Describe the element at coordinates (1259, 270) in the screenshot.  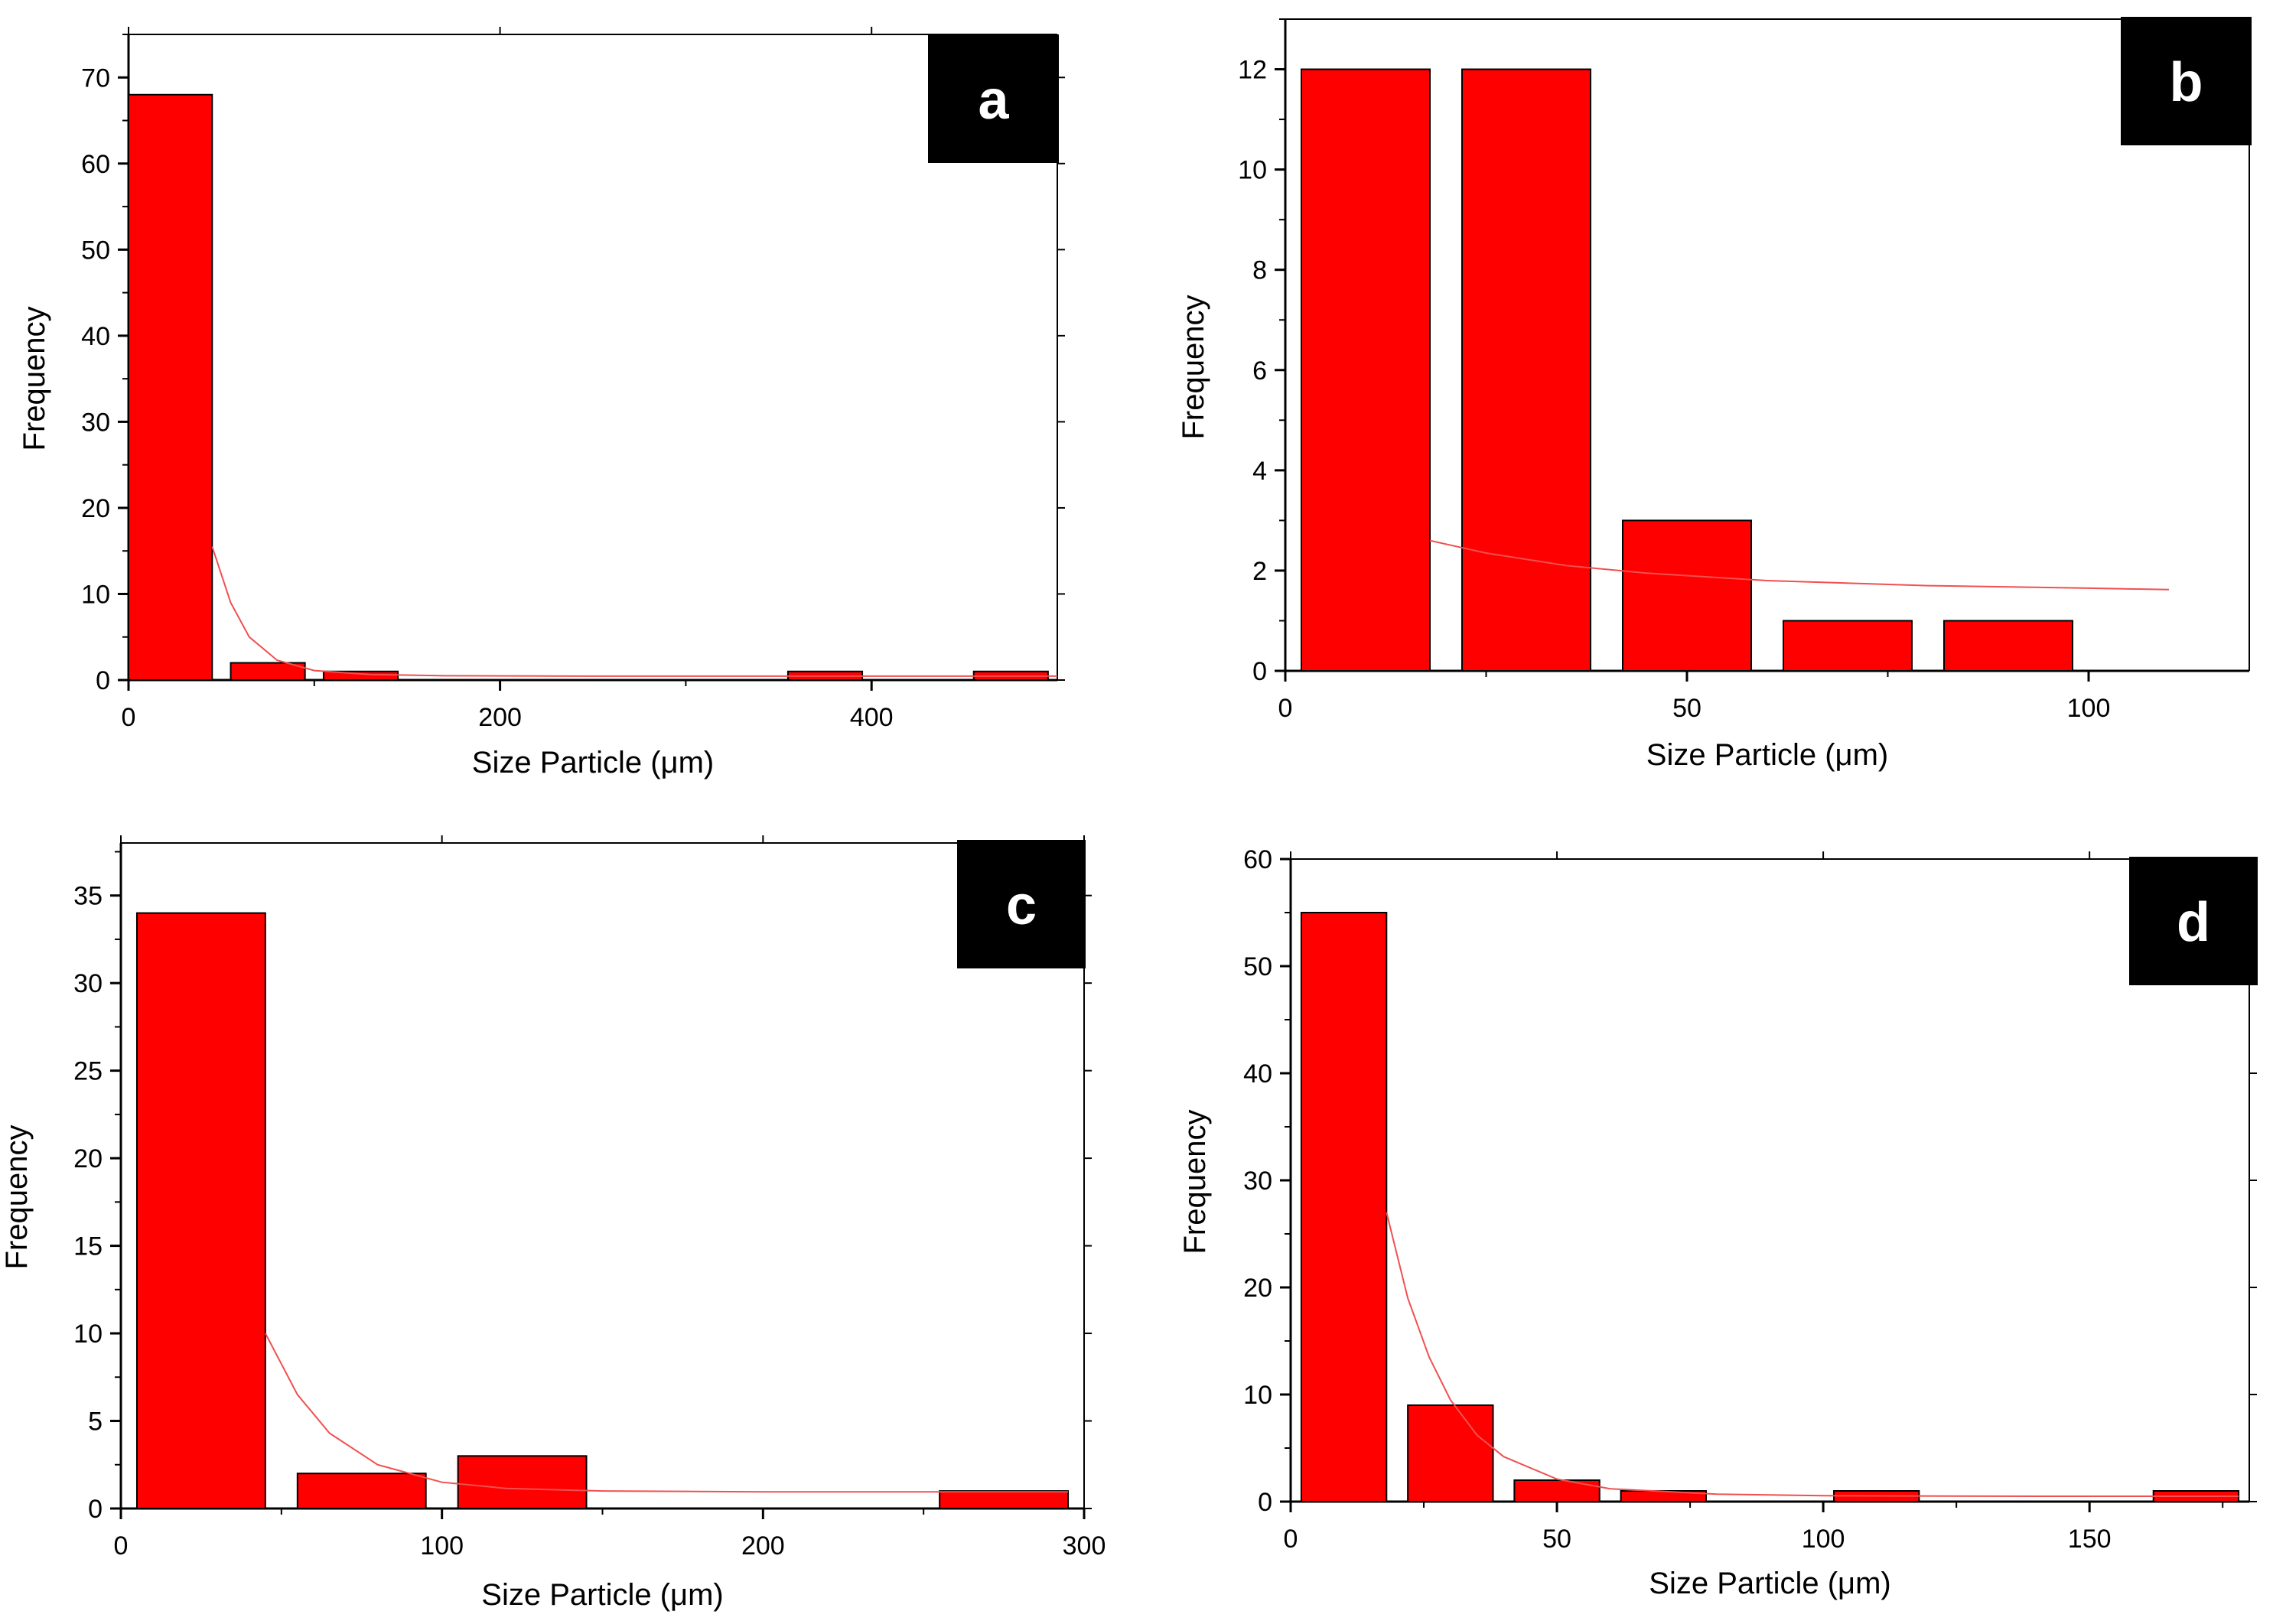
I see `y-tick-label: 8` at that location.